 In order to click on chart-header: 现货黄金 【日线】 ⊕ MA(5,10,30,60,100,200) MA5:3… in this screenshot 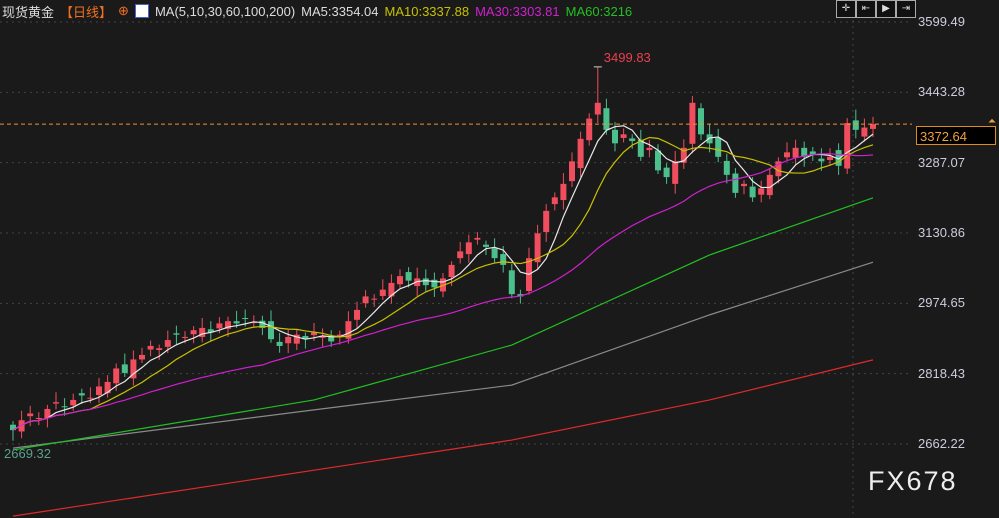, I will do `click(317, 11)`.